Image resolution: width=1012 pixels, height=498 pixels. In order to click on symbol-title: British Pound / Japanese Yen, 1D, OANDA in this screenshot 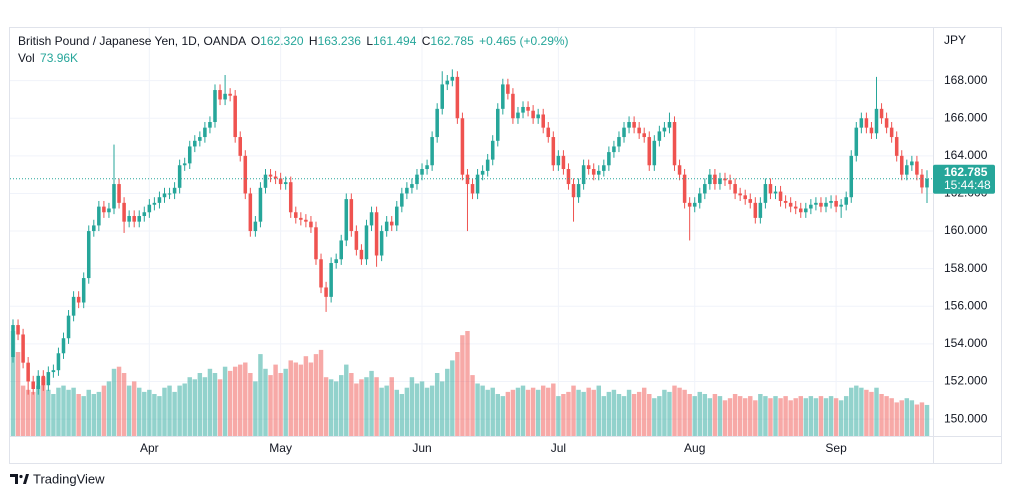, I will do `click(132, 41)`.